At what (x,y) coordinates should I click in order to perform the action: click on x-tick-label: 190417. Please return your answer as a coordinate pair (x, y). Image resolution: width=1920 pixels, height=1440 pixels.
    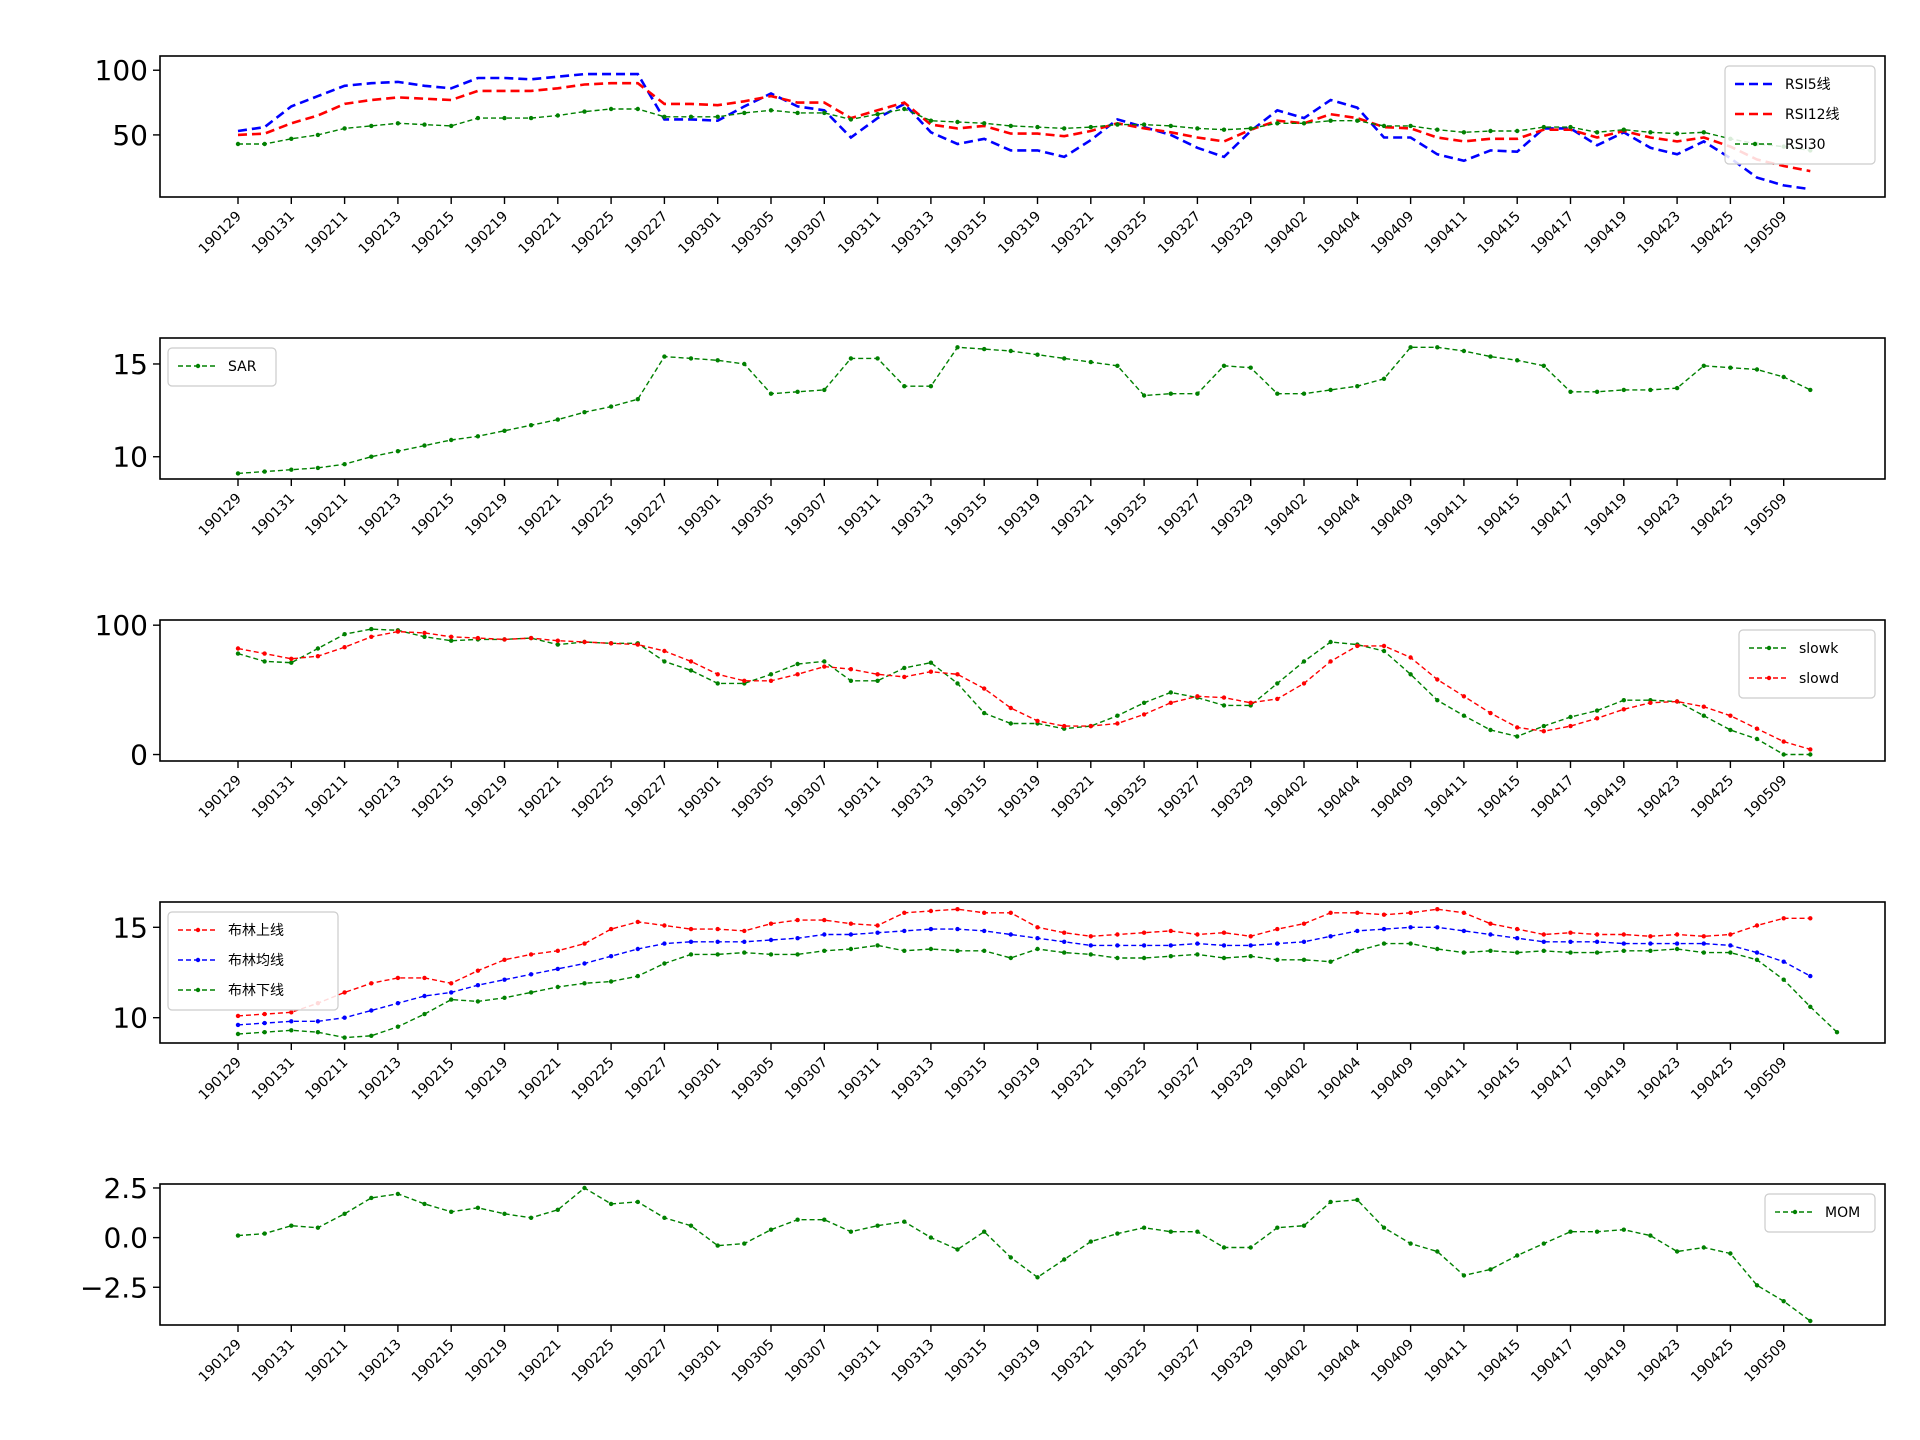
    Looking at the image, I should click on (1552, 233).